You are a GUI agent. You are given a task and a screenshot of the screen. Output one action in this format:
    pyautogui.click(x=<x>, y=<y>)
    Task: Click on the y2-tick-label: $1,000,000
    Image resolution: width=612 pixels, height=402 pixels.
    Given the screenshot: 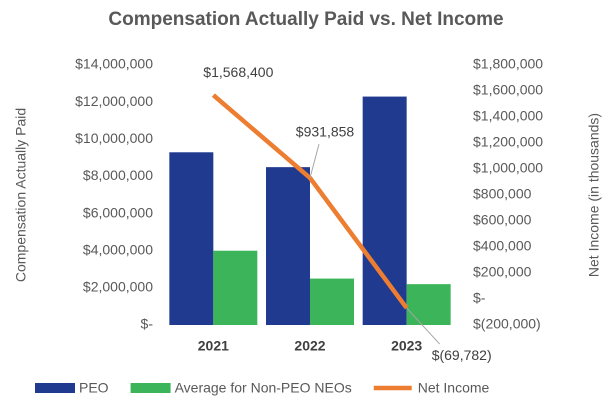 What is the action you would take?
    pyautogui.click(x=508, y=168)
    